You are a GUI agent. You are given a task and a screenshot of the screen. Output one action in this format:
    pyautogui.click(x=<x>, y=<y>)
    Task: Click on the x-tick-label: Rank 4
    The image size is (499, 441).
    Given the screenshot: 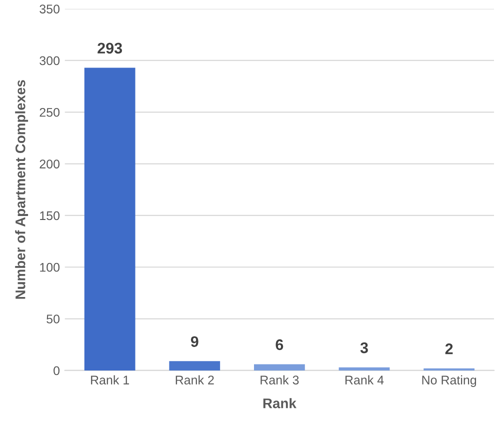 What is the action you would take?
    pyautogui.click(x=364, y=379)
    